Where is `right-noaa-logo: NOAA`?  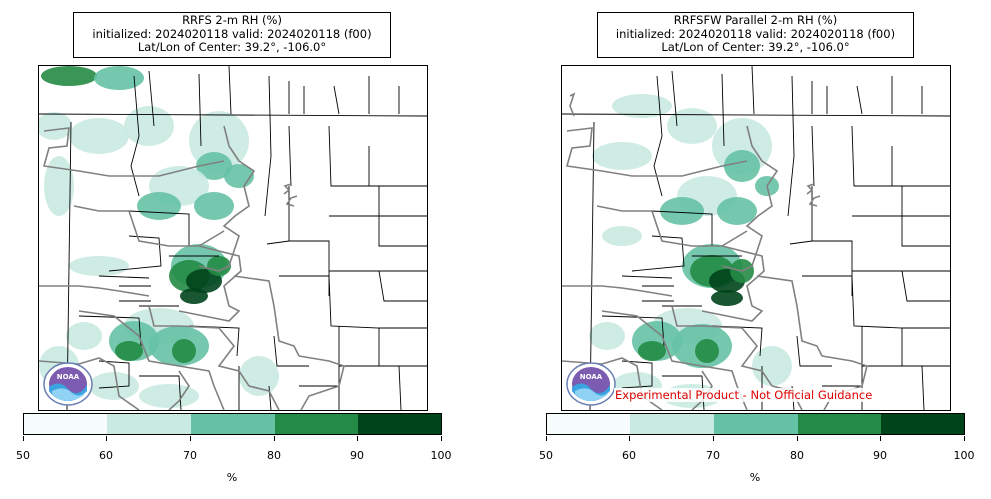 right-noaa-logo: NOAA is located at coordinates (591, 386).